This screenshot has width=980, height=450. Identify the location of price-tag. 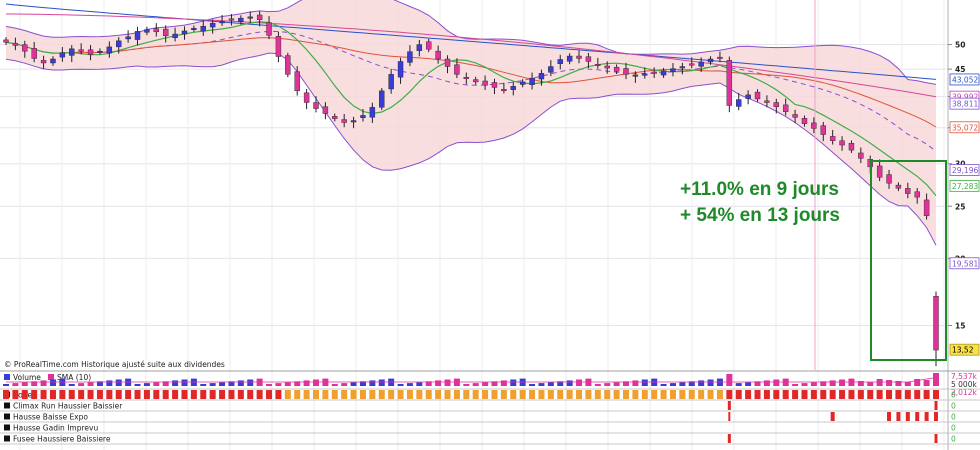
(964, 349).